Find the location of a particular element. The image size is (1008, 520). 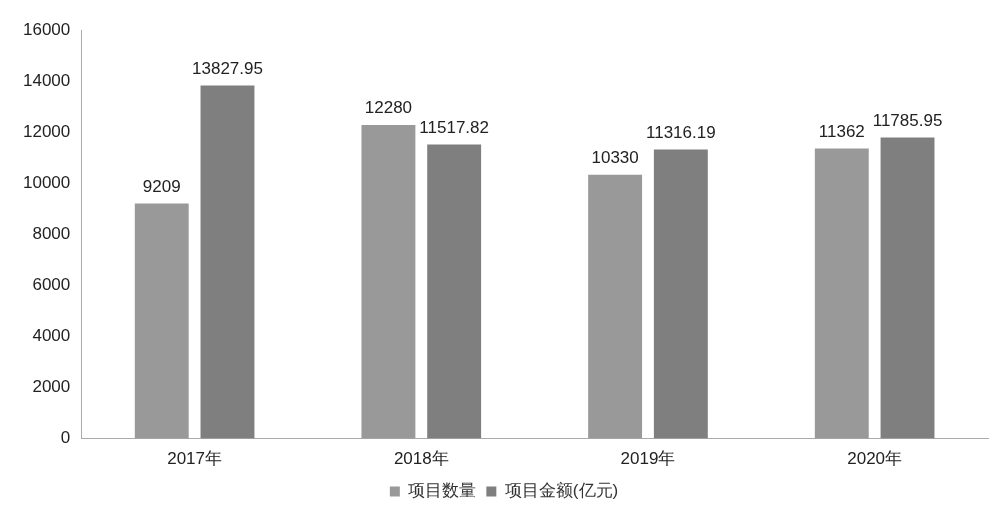

data-label: 13827.95 is located at coordinates (227, 68).